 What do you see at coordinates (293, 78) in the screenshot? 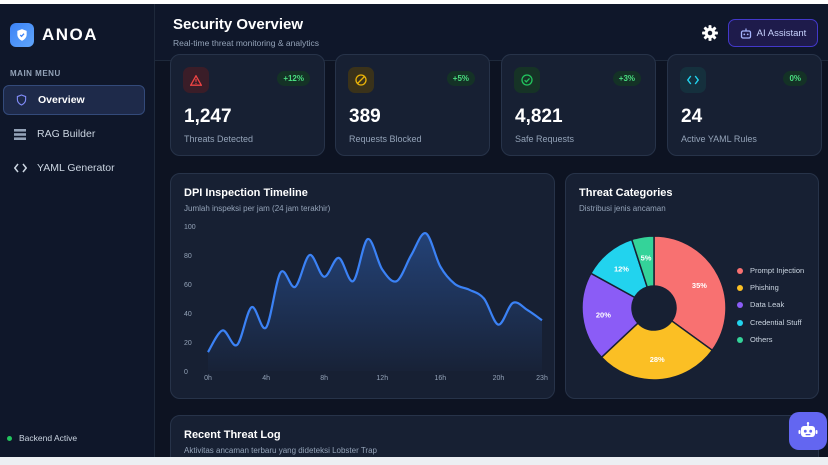
I see `stat-delta: +12%` at bounding box center [293, 78].